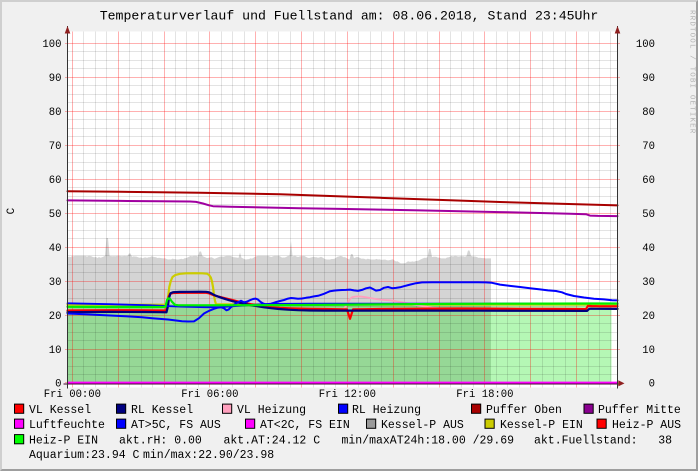 The width and height of the screenshot is (698, 471). I want to click on svg-text: C, so click(12, 210).